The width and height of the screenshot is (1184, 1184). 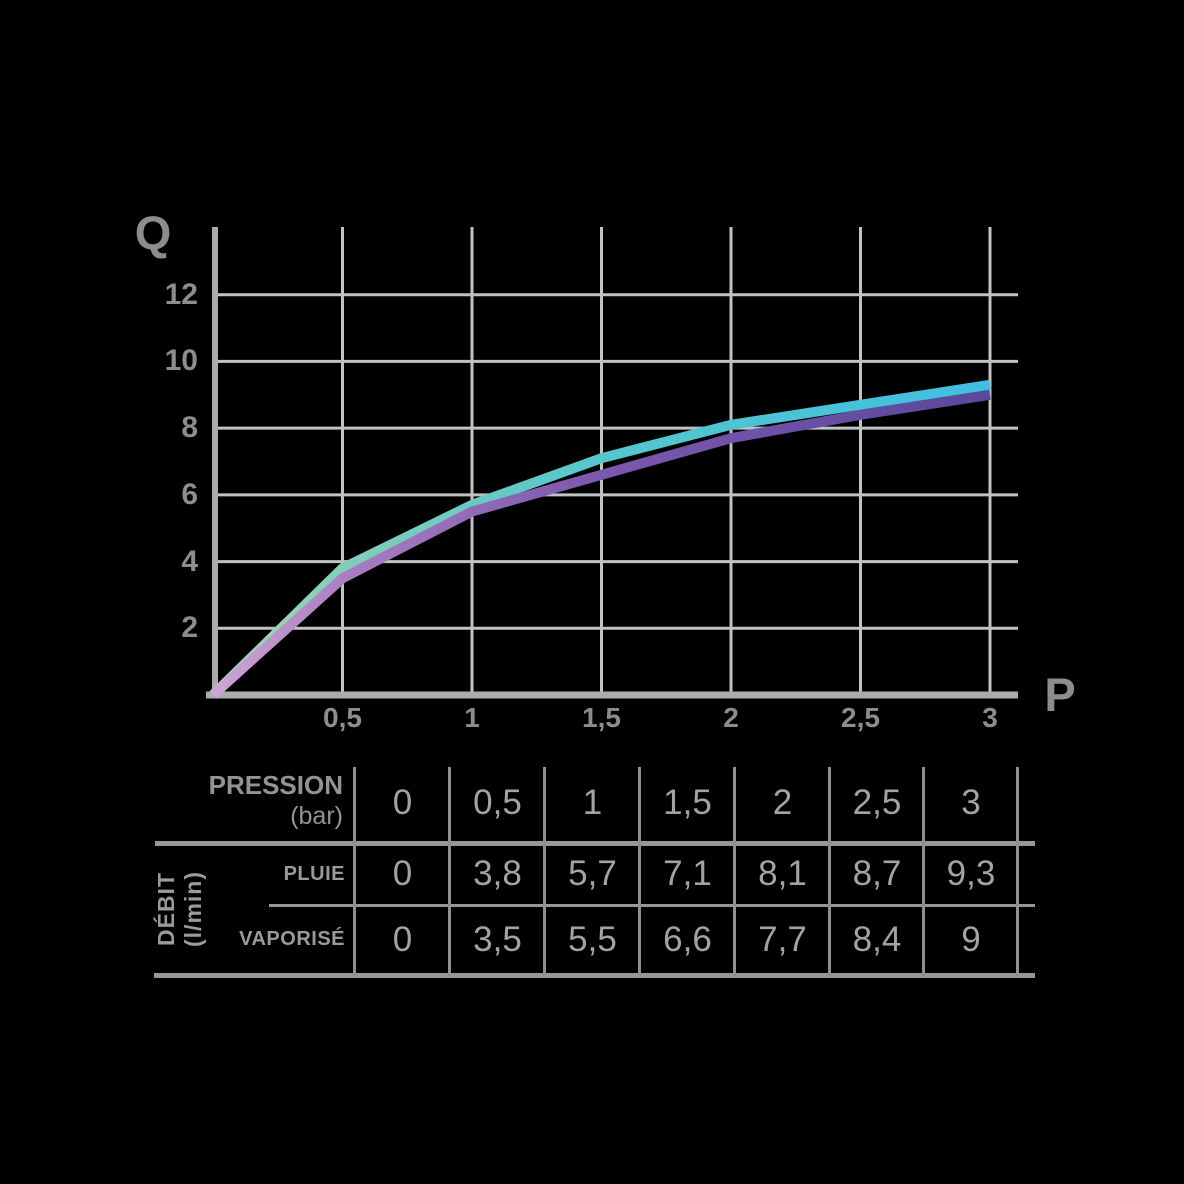 I want to click on flow-value-cell: 8,7, so click(x=877, y=873).